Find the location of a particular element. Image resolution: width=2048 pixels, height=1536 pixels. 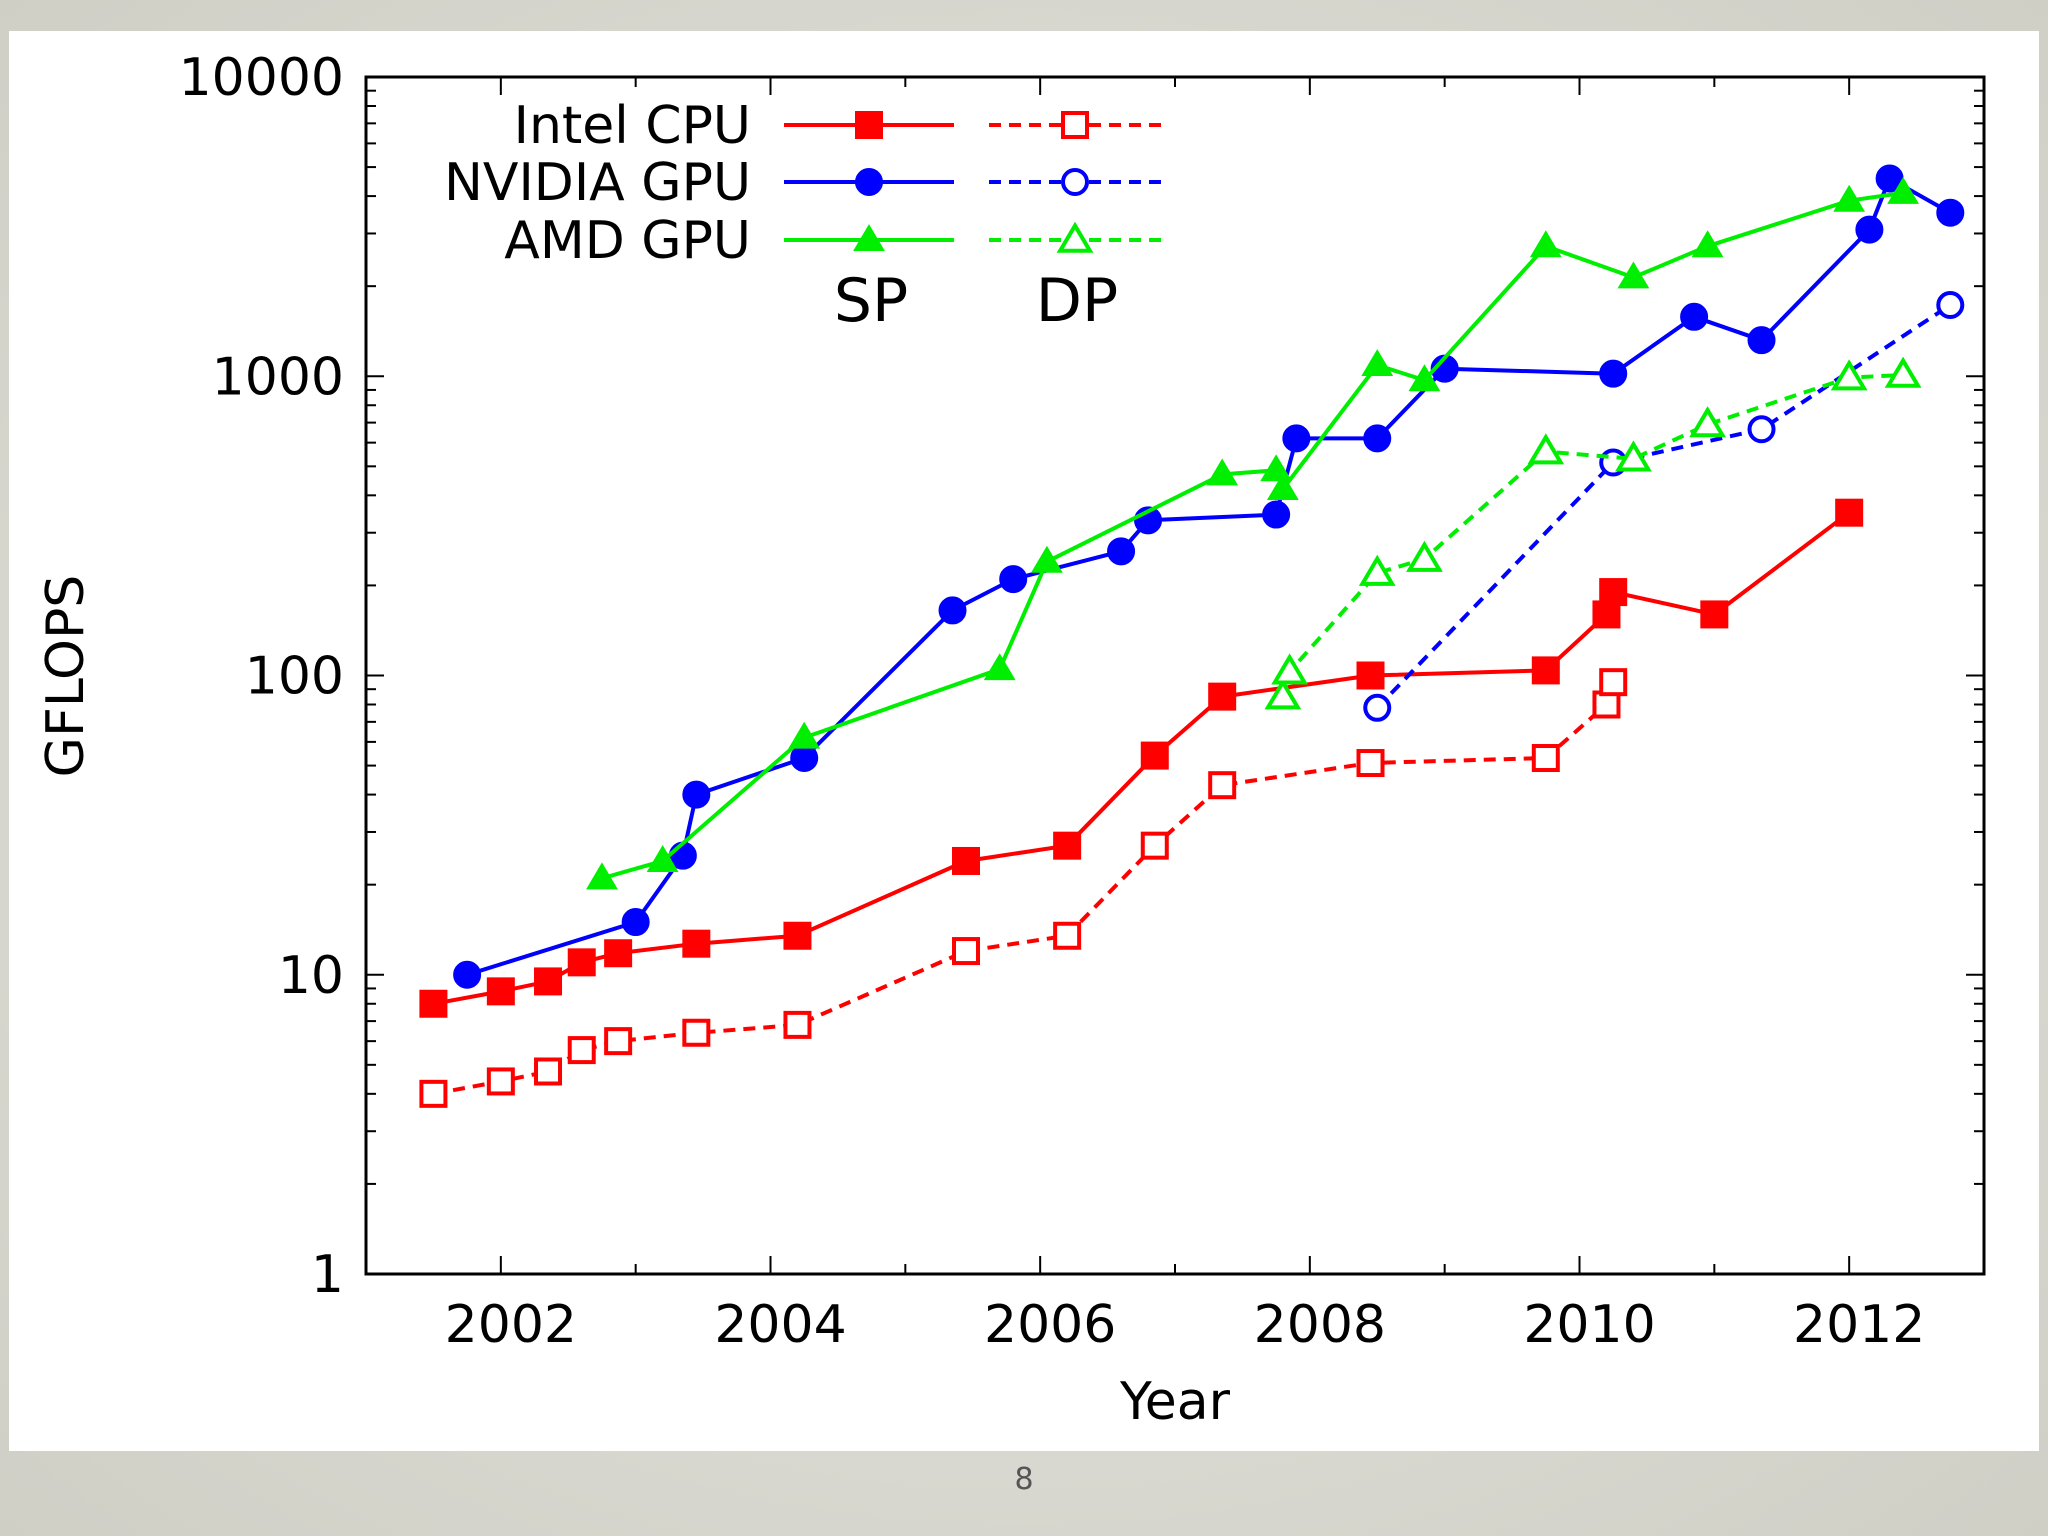

legend-label: Intel CPU is located at coordinates (632, 126).